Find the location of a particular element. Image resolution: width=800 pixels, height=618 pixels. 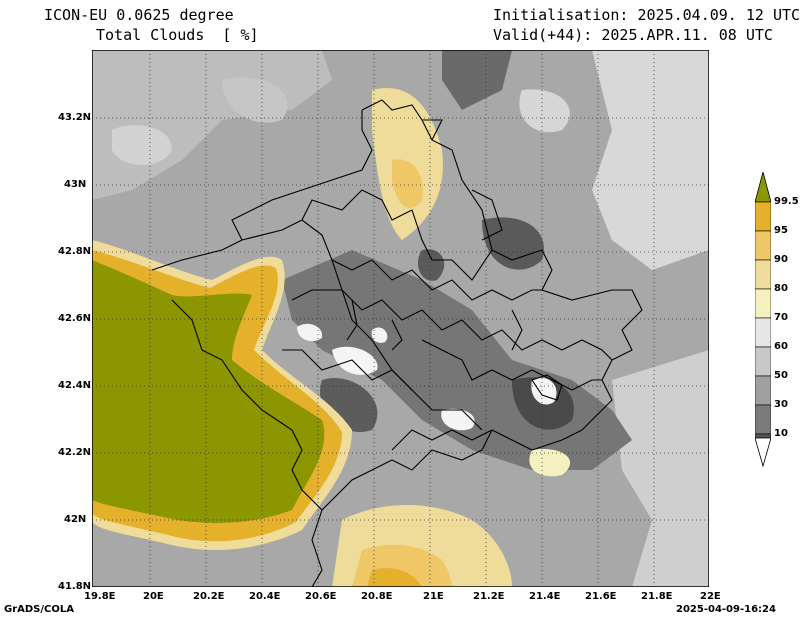

cloud-zone-light-ne is located at coordinates (650, 160).